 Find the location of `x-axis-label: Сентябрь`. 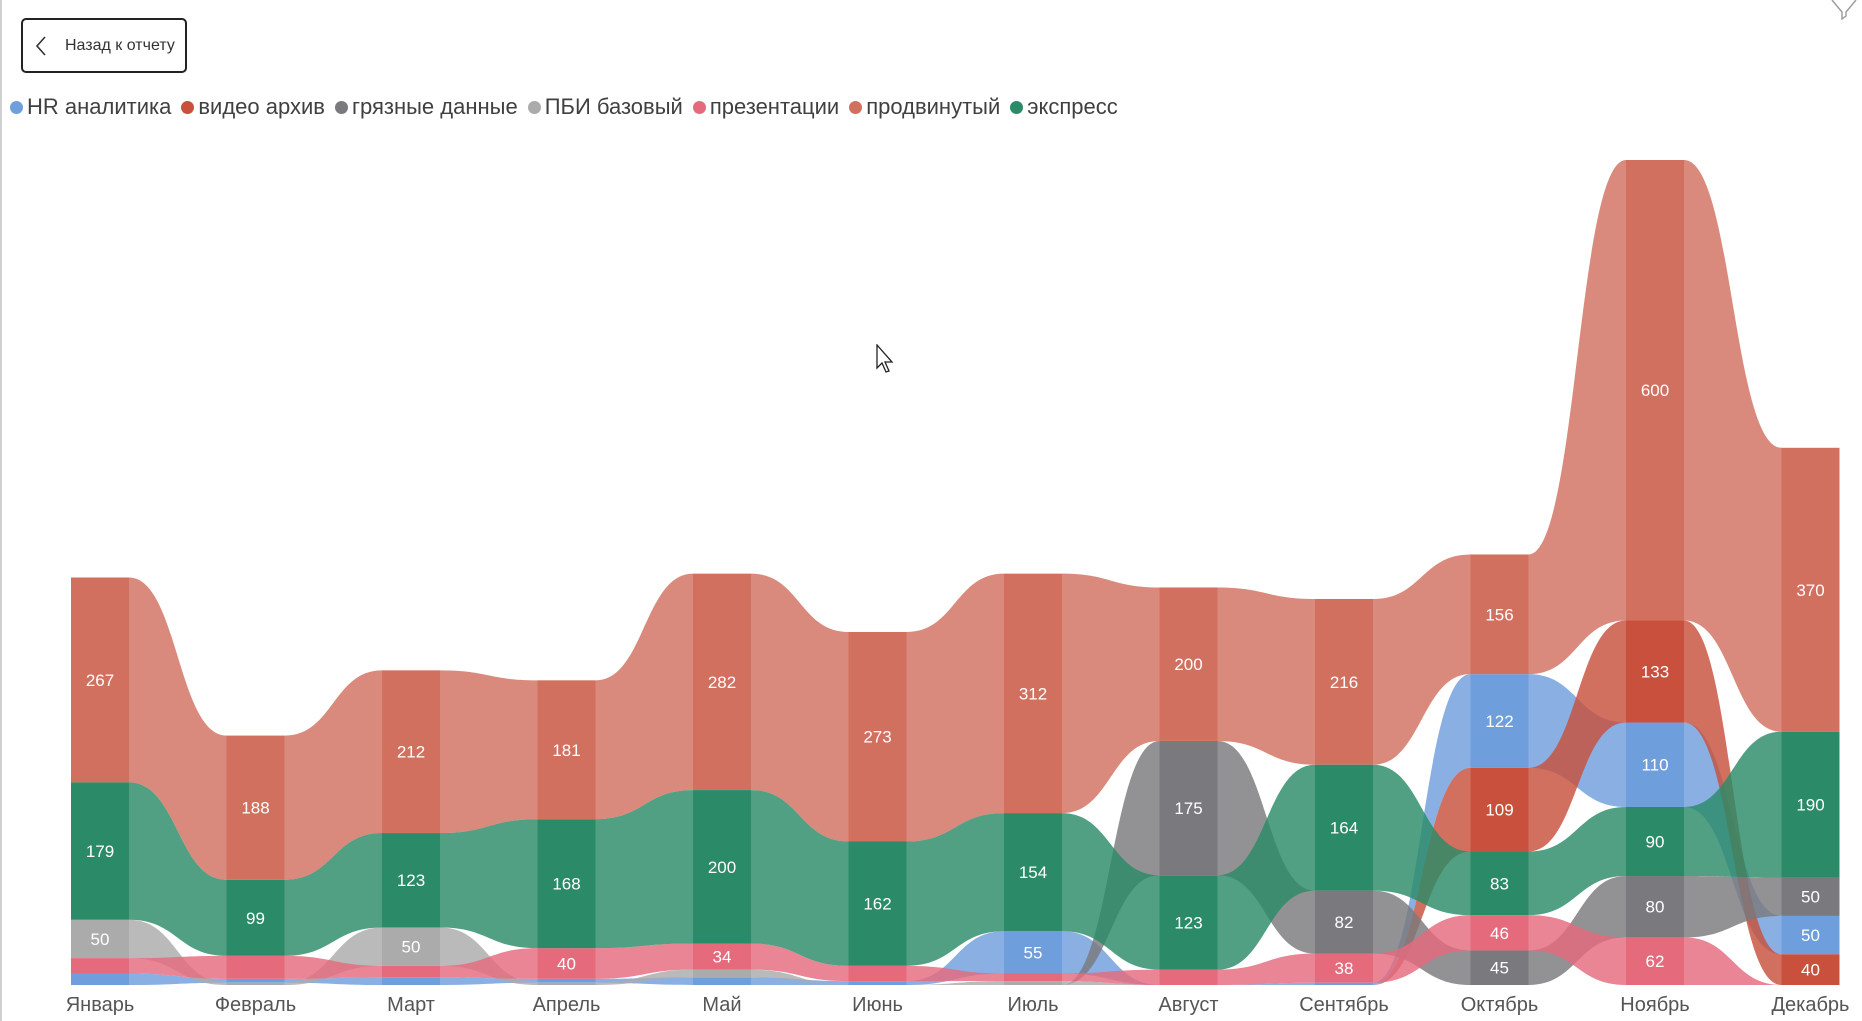

x-axis-label: Сентябрь is located at coordinates (1344, 1005).